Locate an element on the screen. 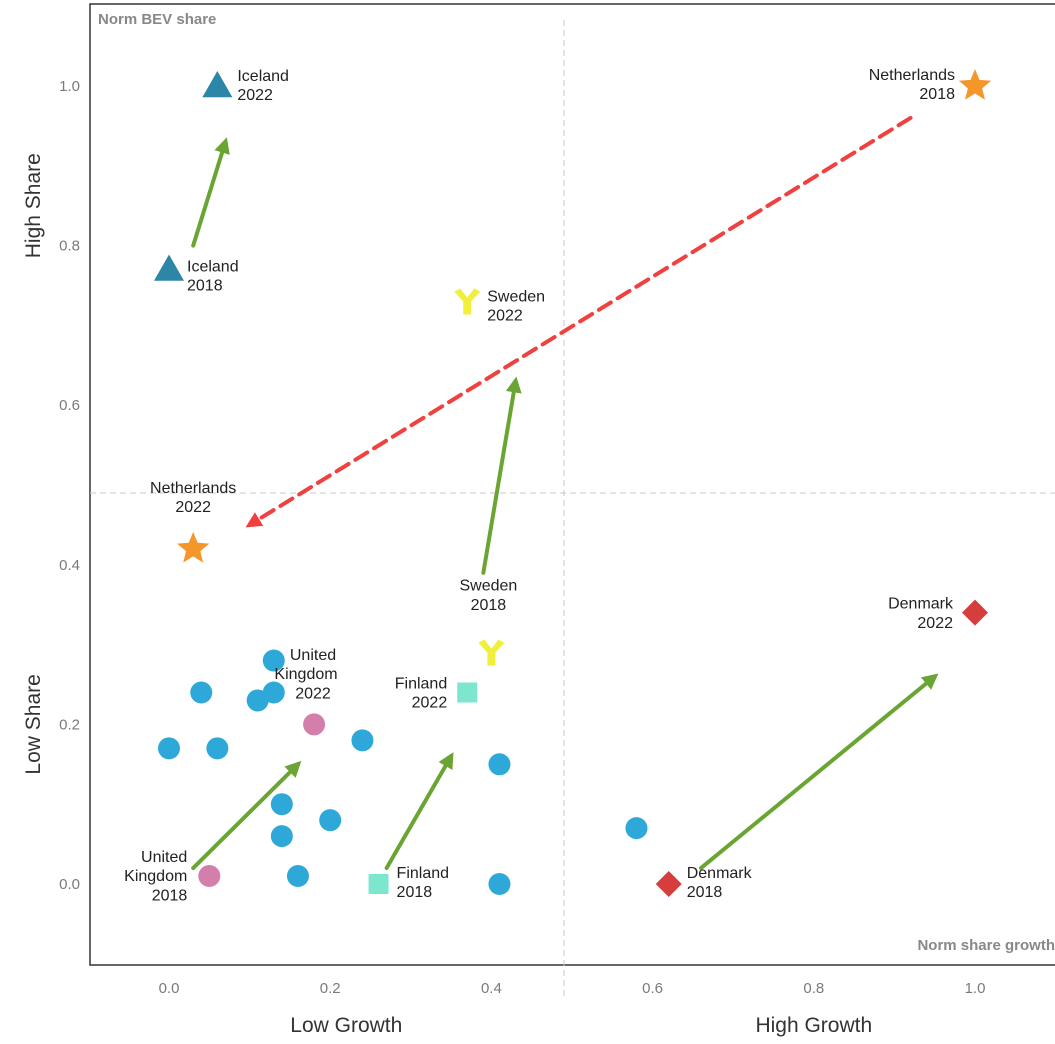 The height and width of the screenshot is (1044, 1055). denmark-2022-marker is located at coordinates (975, 612).